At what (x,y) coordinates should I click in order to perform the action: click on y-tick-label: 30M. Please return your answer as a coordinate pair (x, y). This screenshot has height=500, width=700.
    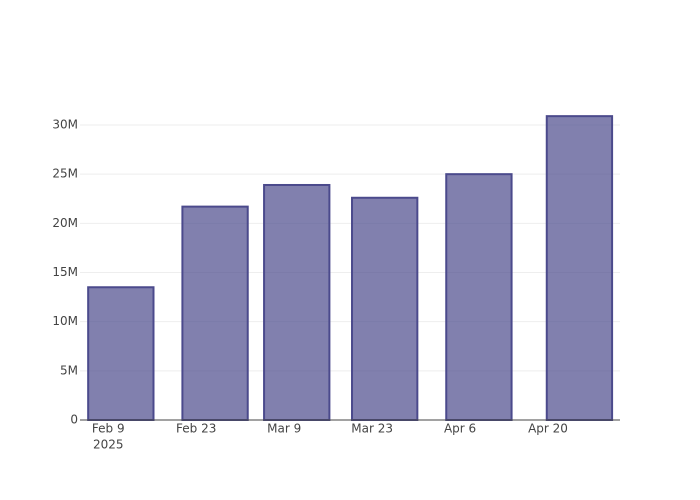
    Looking at the image, I should click on (65, 125).